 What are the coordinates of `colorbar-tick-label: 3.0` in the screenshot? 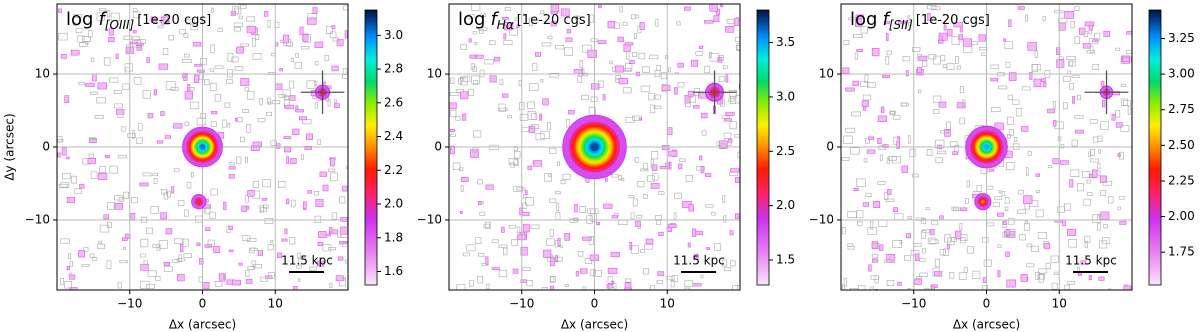 It's located at (393, 35).